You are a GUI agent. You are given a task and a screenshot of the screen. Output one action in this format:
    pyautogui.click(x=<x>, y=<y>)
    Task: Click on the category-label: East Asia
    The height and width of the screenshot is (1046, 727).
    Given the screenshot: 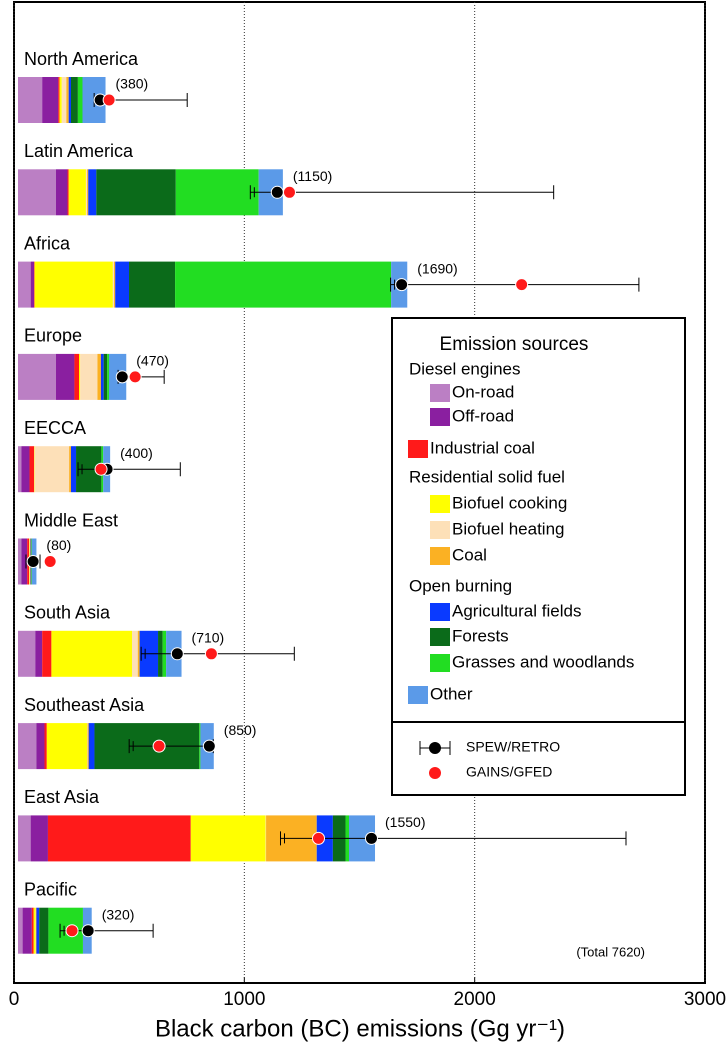 What is the action you would take?
    pyautogui.click(x=62, y=797)
    